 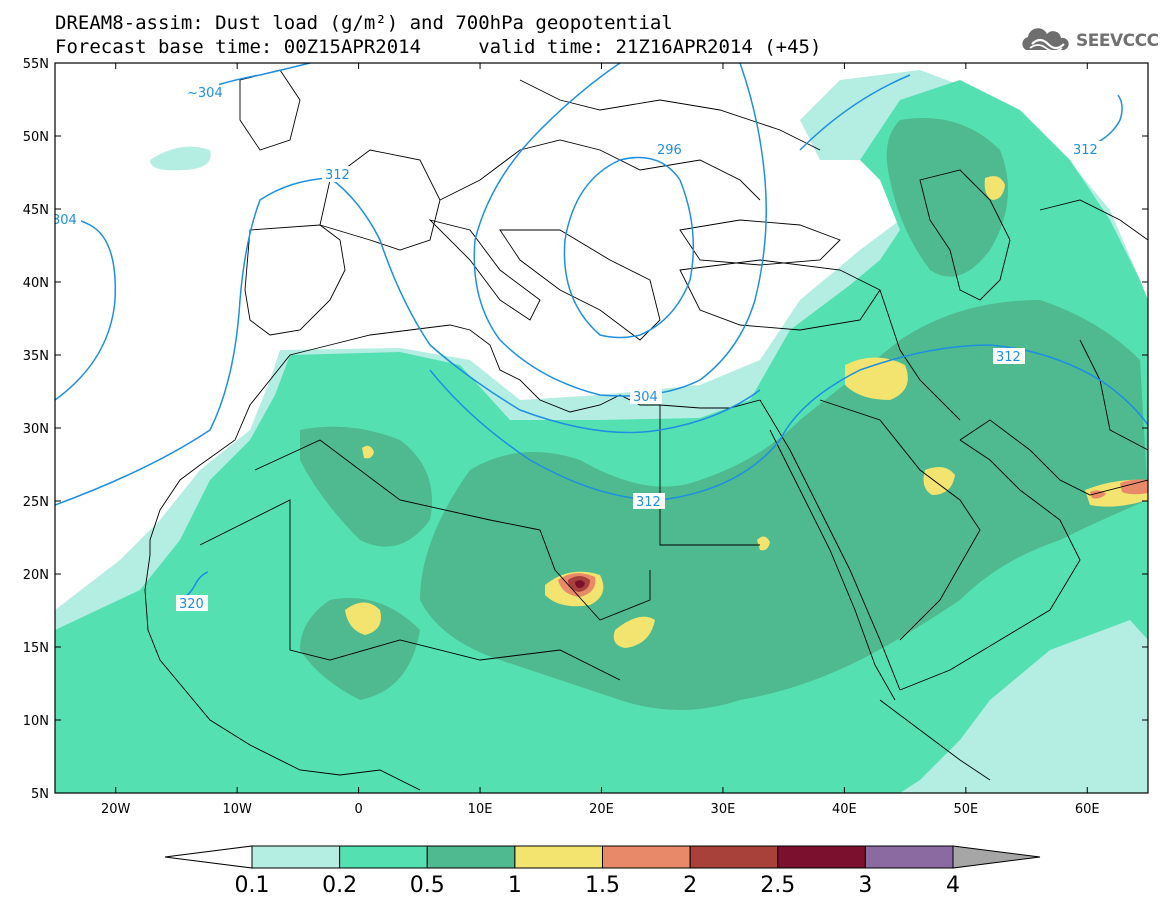 What do you see at coordinates (865, 885) in the screenshot?
I see `colorbar-label: 3` at bounding box center [865, 885].